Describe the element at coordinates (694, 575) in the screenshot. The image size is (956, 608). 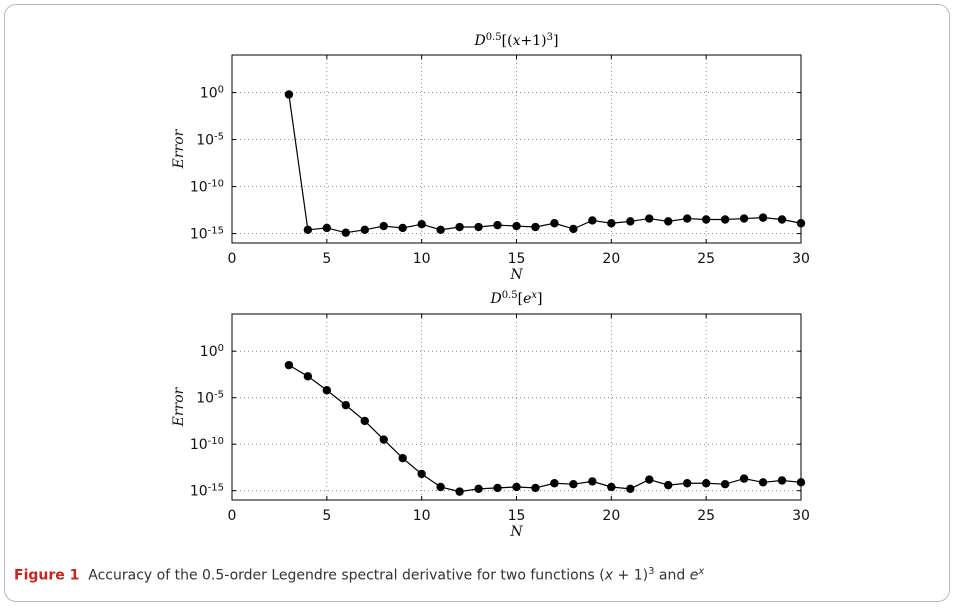
I see `caption-var-e: e` at that location.